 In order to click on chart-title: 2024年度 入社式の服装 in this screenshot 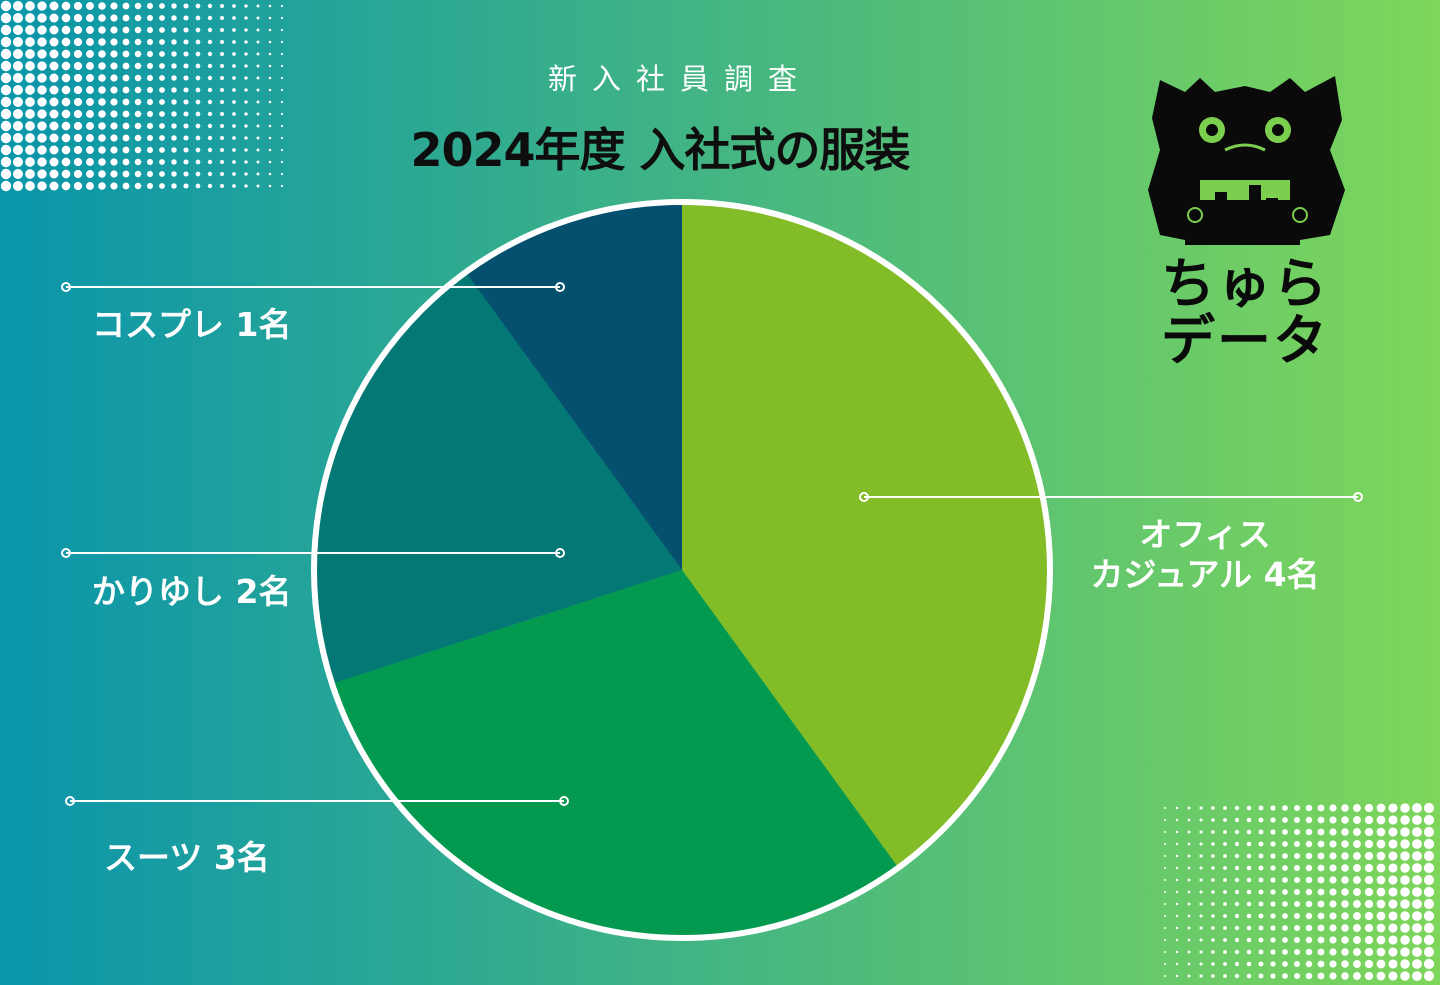, I will do `click(660, 150)`.